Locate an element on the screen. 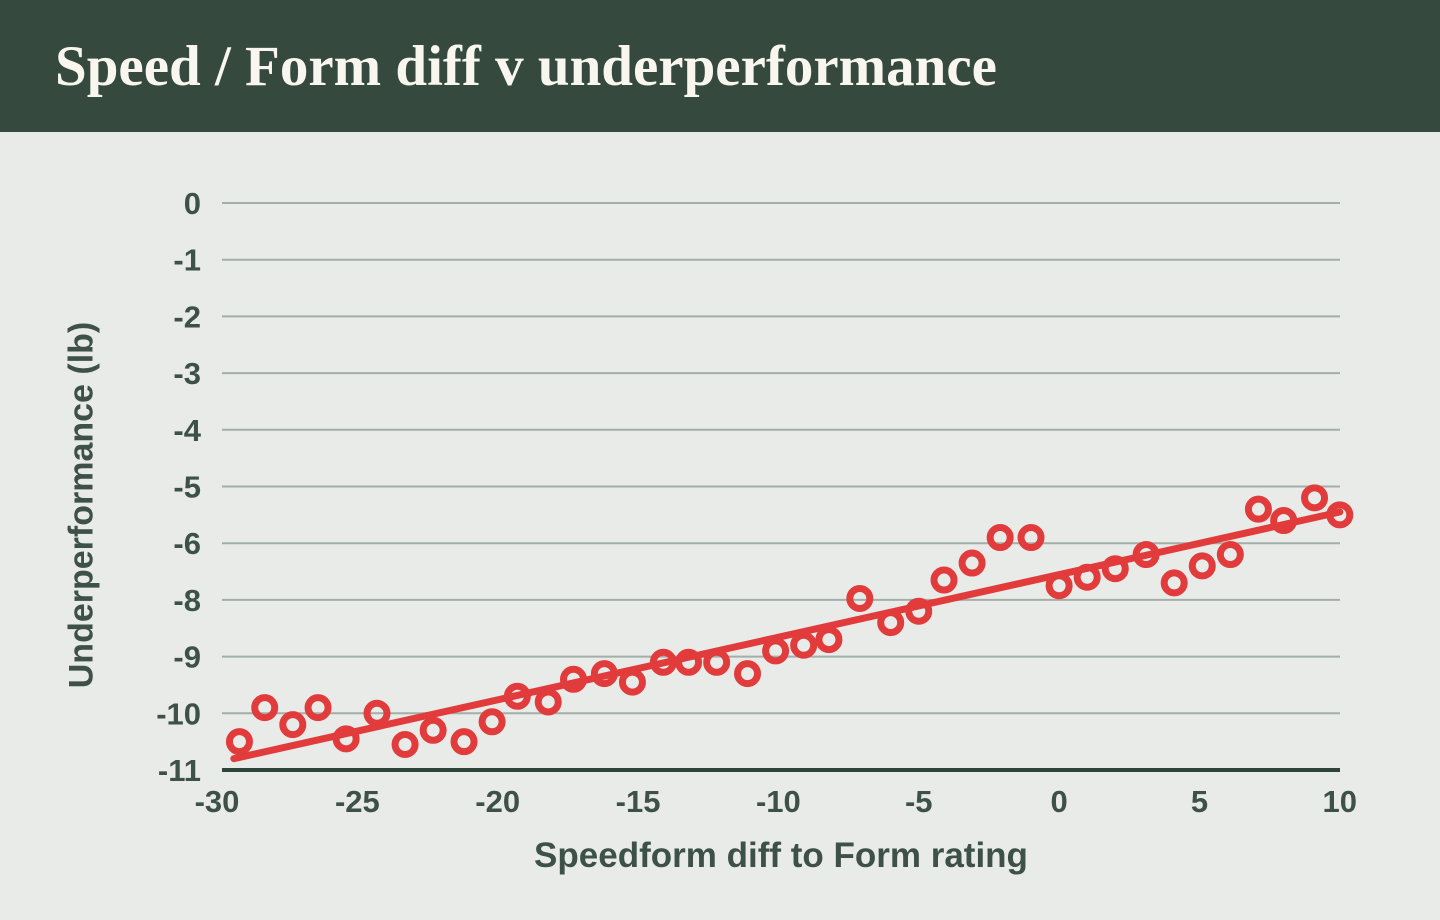  y-tick-label: -6 is located at coordinates (187, 543).